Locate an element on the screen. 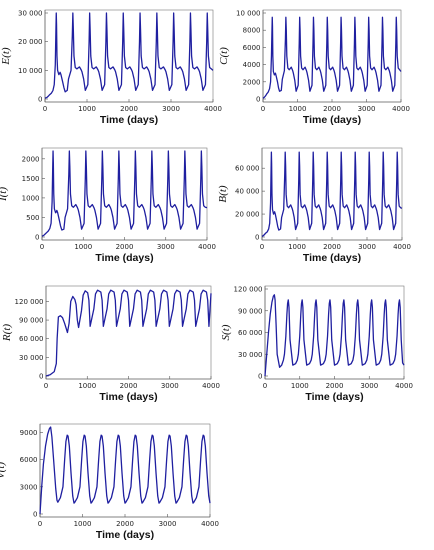 Image resolution: width=434 pixels, height=550 pixels. y-axis-label: C(t) is located at coordinates (224, 56).